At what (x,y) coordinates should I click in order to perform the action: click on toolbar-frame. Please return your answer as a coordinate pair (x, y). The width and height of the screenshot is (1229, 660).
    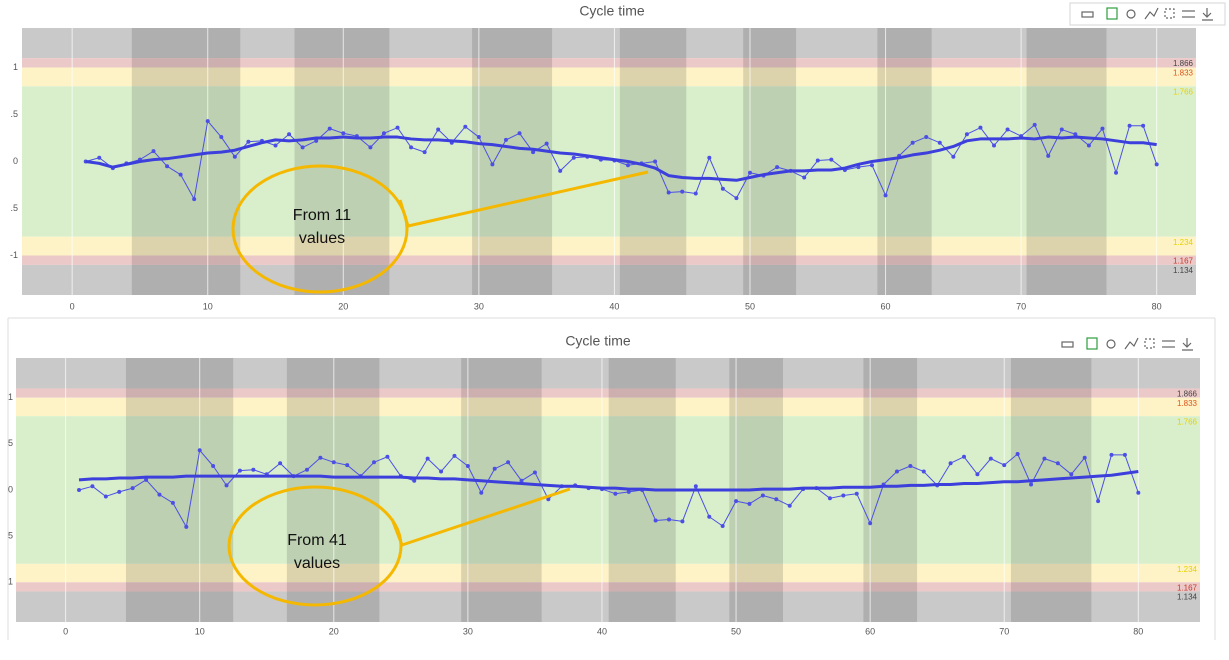
    Looking at the image, I should click on (1147, 14).